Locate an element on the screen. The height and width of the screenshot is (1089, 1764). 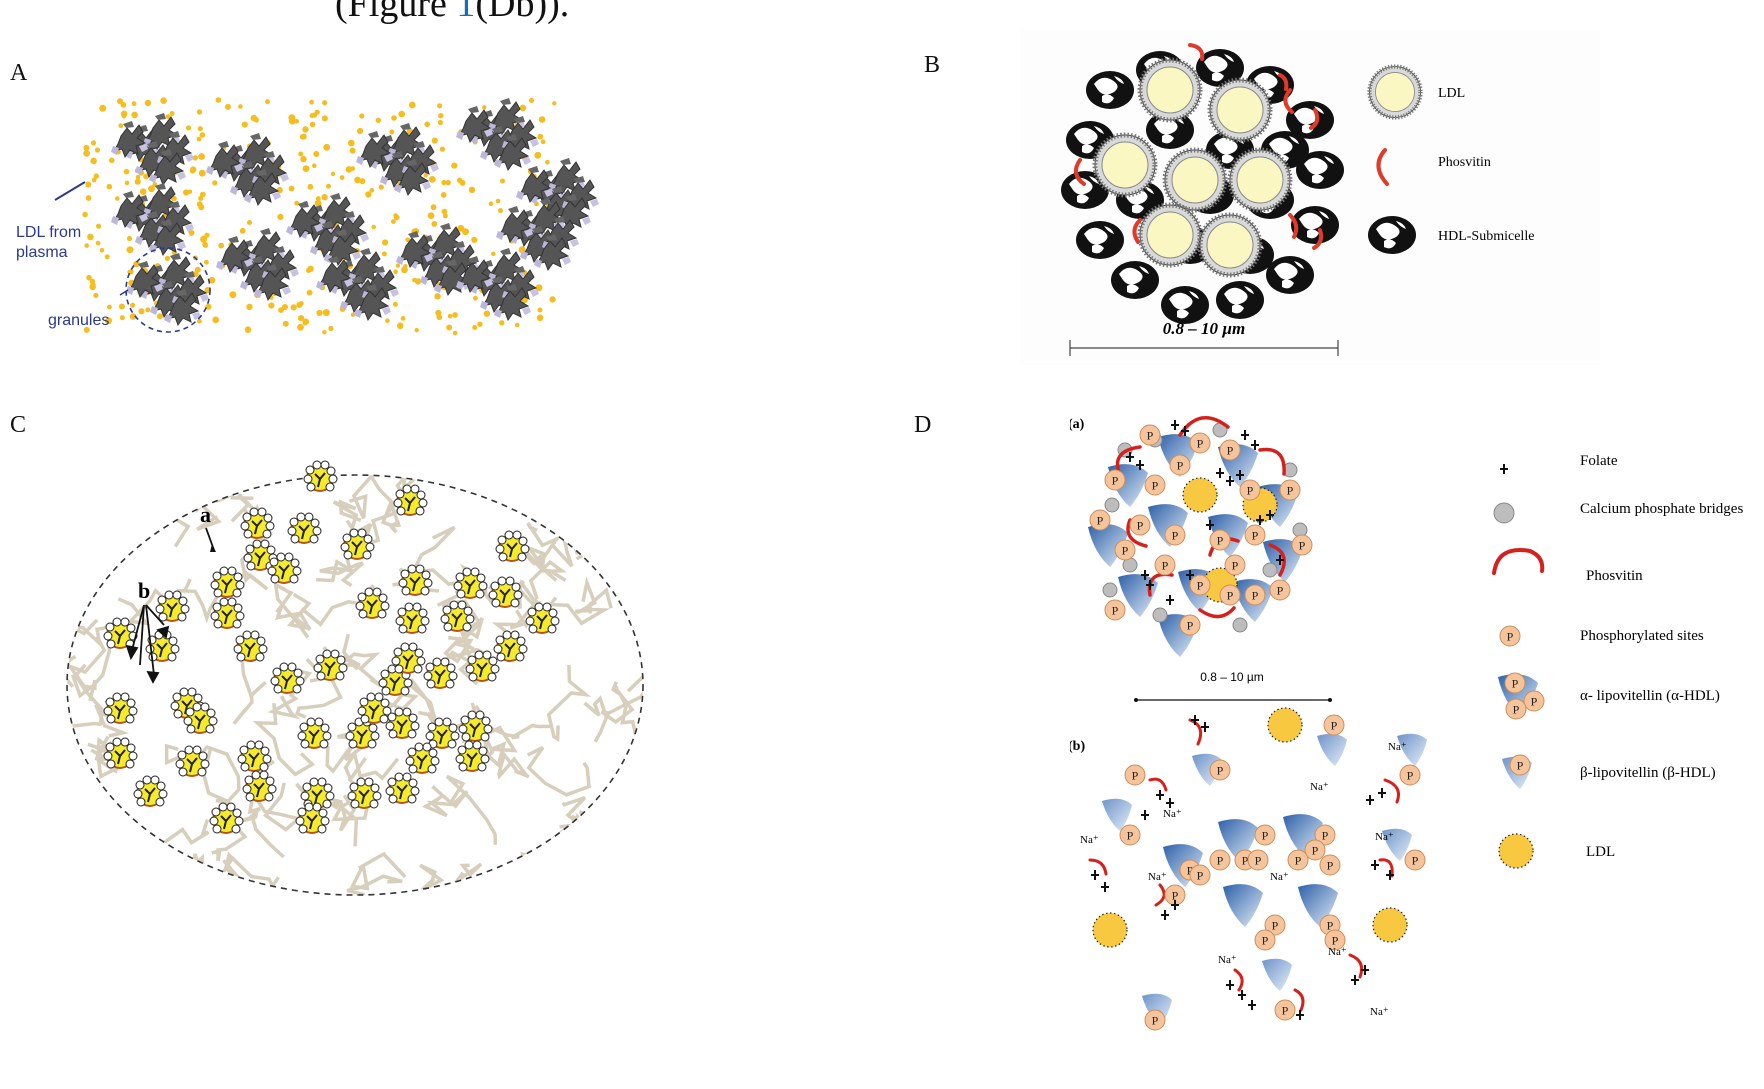
alpha-lipovitellin-icon is located at coordinates (1521, 696).